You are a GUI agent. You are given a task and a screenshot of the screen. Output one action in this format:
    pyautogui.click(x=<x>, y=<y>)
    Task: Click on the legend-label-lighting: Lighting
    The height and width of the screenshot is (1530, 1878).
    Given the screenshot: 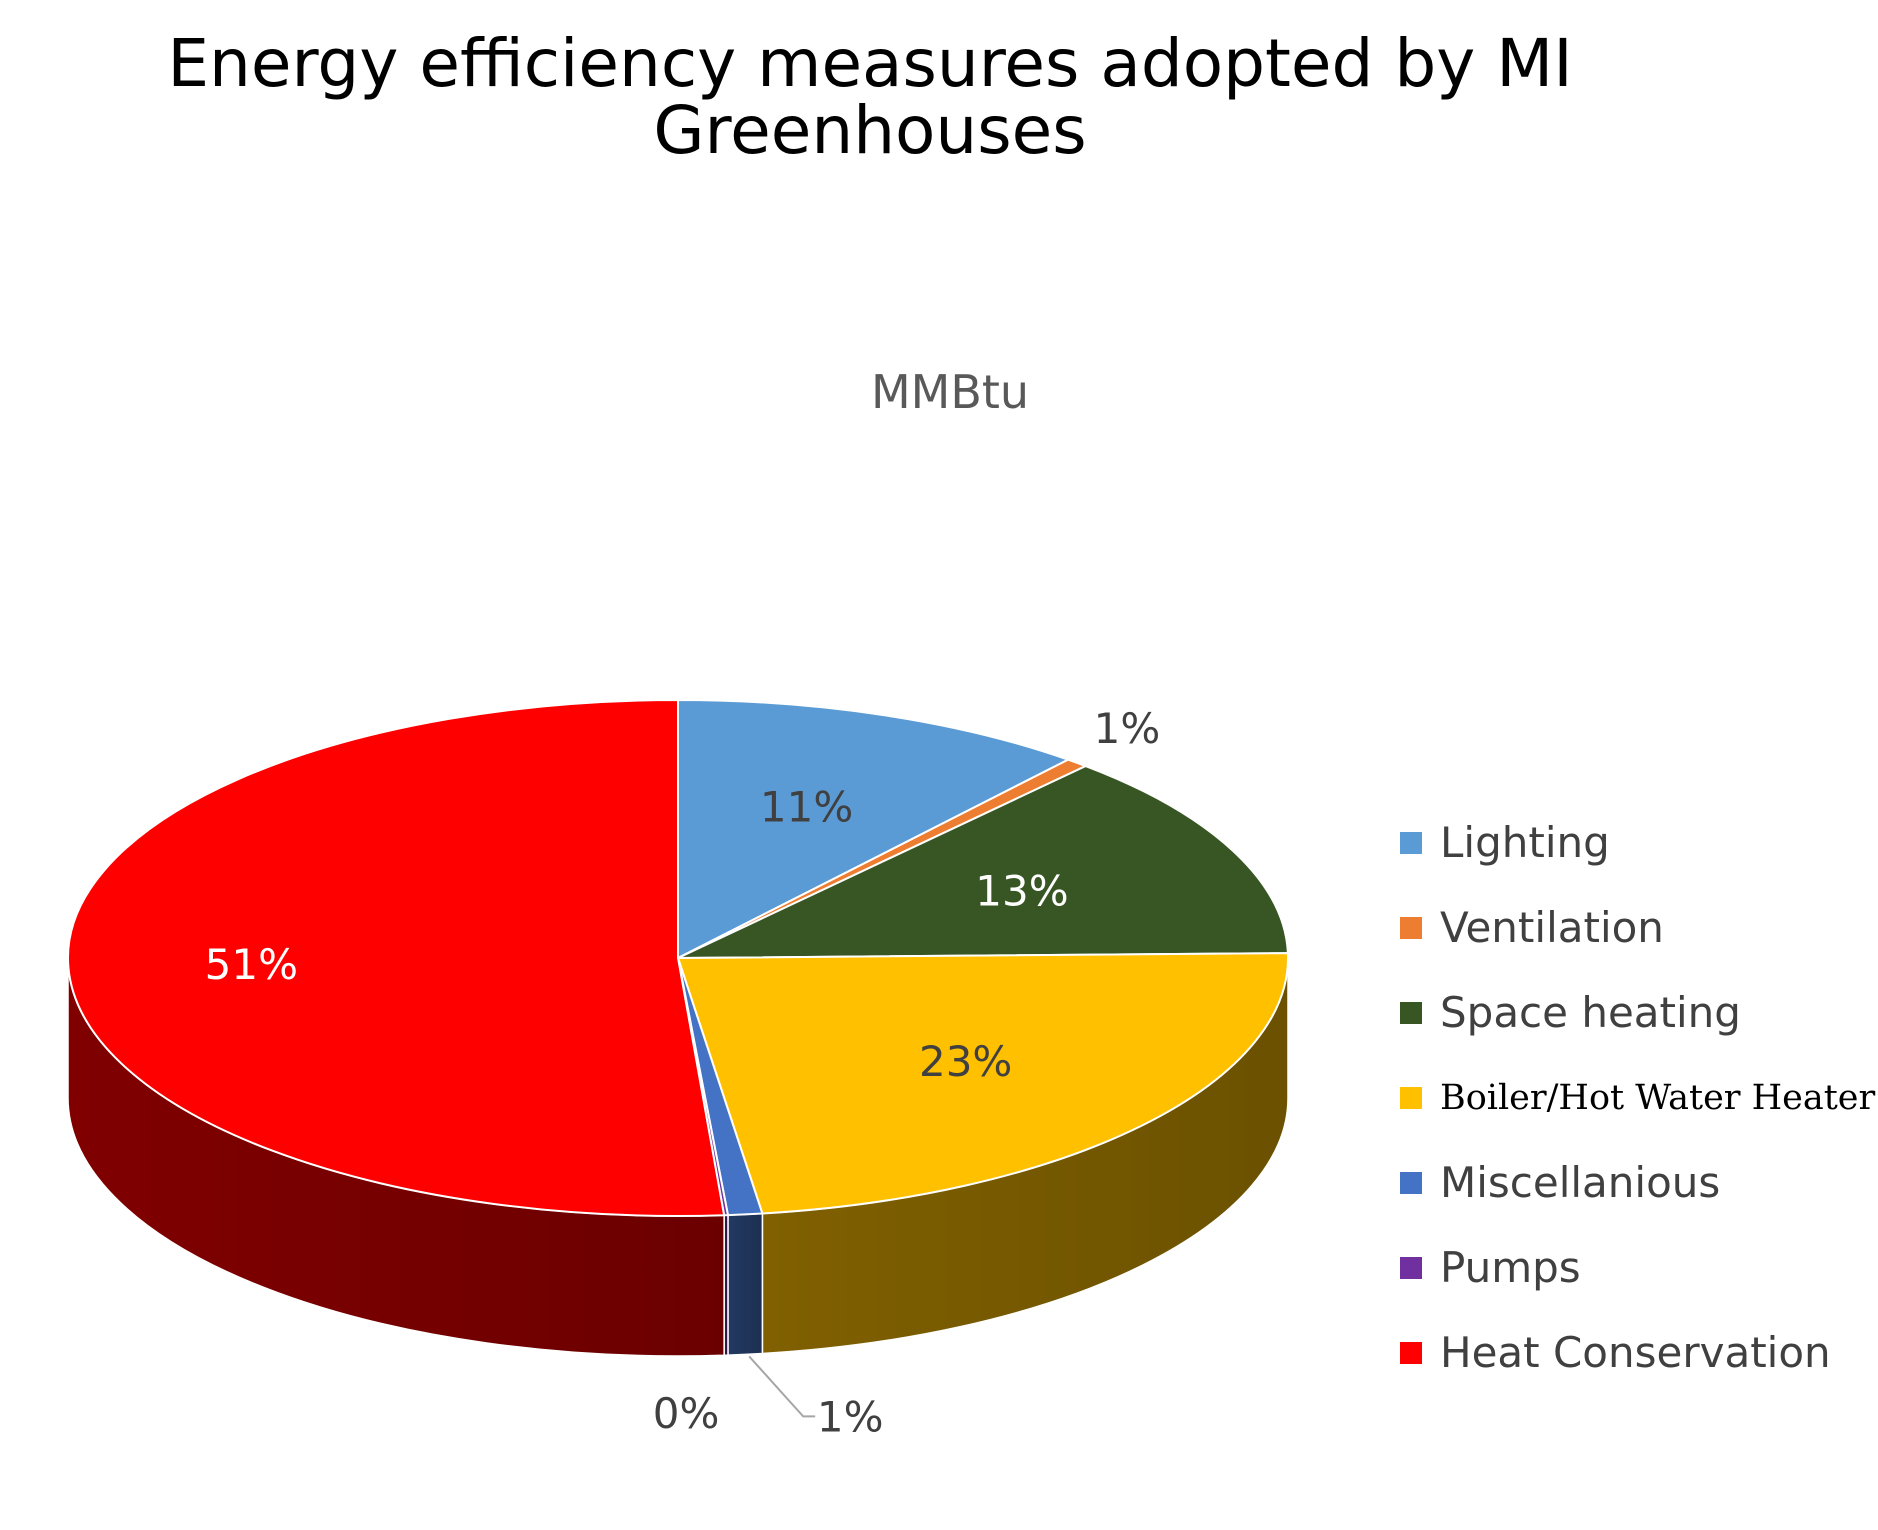 What is the action you would take?
    pyautogui.click(x=1525, y=842)
    